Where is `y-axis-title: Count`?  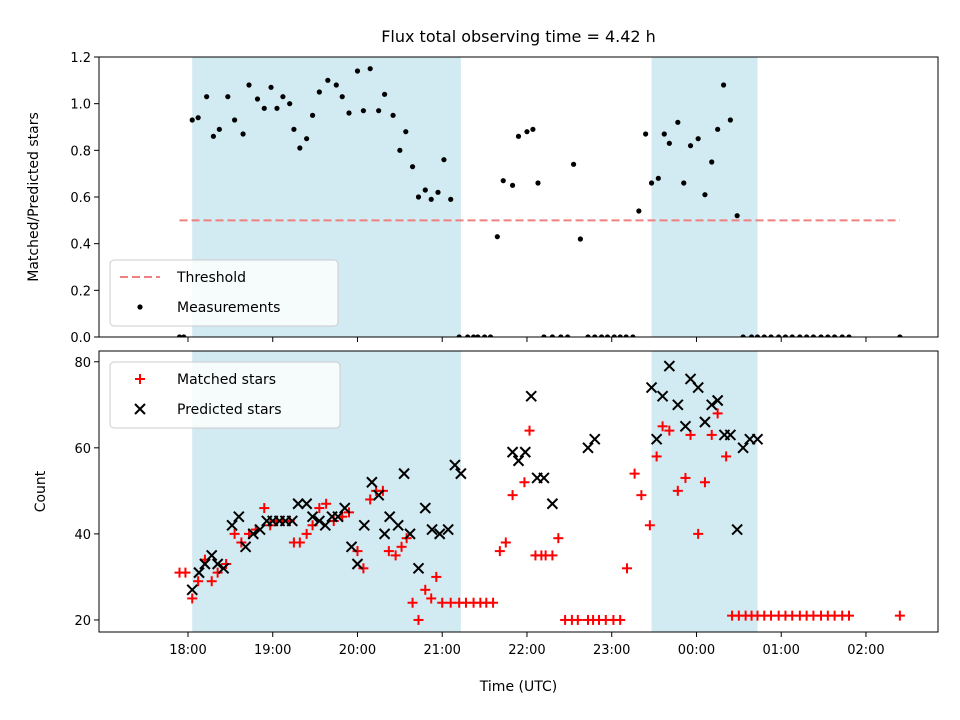 y-axis-title: Count is located at coordinates (41, 491).